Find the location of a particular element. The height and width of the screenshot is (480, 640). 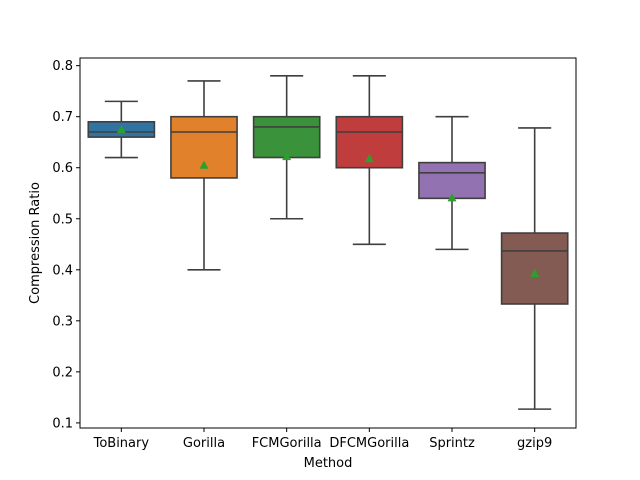

box-DFCMGorilla is located at coordinates (369, 160).